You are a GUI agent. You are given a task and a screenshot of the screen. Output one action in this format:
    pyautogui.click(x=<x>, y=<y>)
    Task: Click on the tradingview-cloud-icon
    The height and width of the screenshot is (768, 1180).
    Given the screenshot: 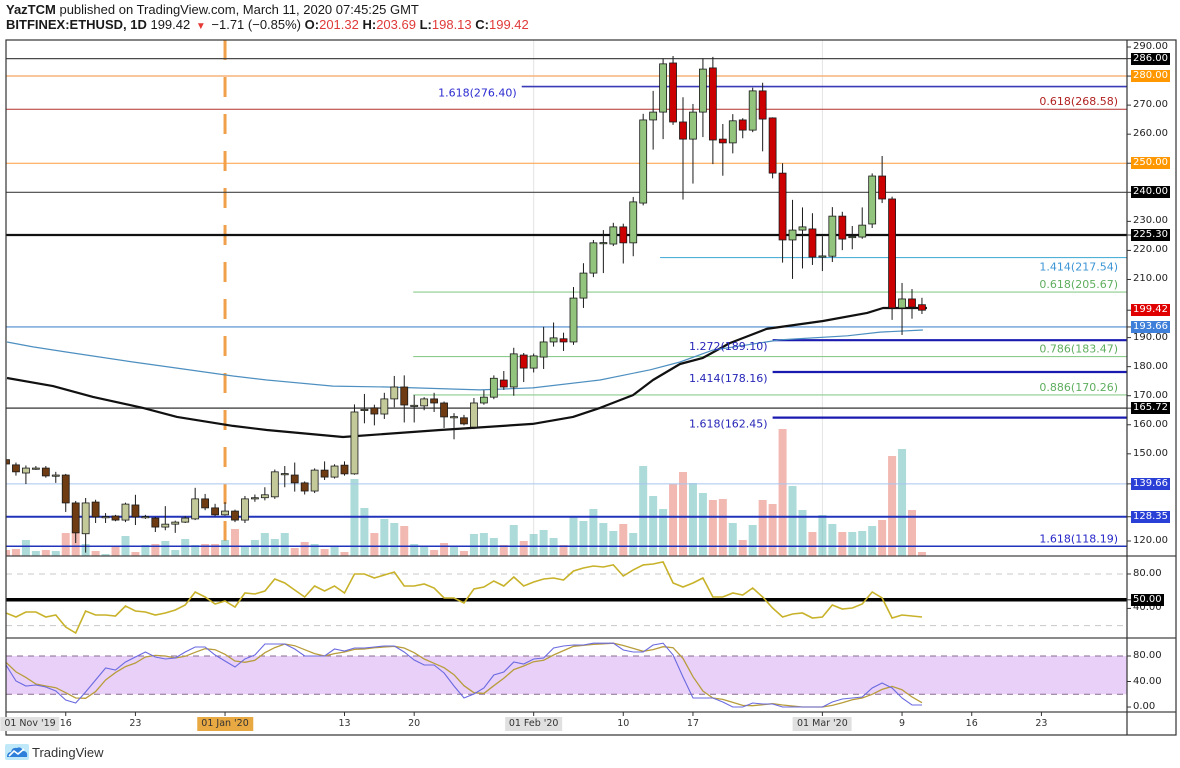 What is the action you would take?
    pyautogui.click(x=17, y=752)
    